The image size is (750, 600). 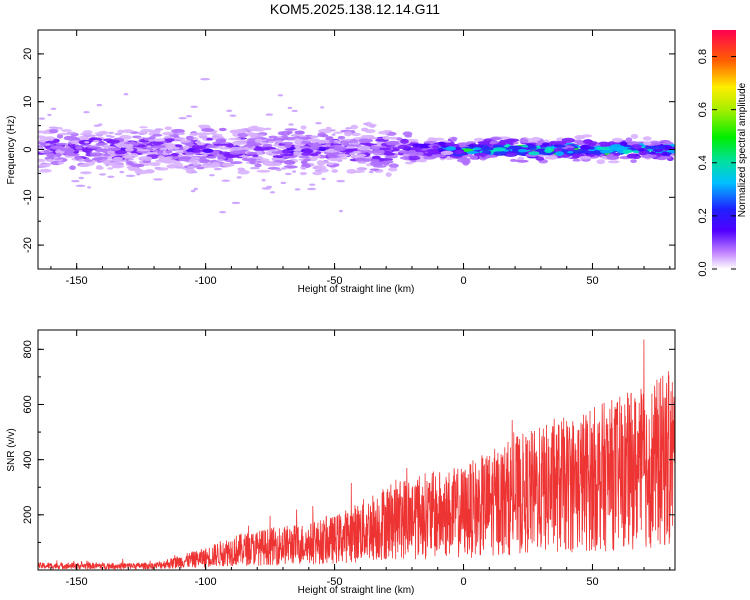 What do you see at coordinates (11, 150) in the screenshot?
I see `spectrogram-ylabel: Frequency (Hz)` at bounding box center [11, 150].